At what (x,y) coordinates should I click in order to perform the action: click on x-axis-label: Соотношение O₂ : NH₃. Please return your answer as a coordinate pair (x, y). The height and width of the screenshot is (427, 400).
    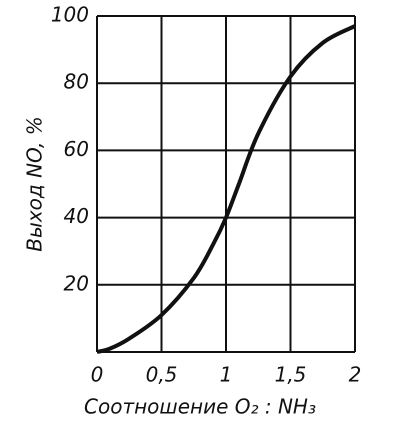
    Looking at the image, I should click on (200, 407).